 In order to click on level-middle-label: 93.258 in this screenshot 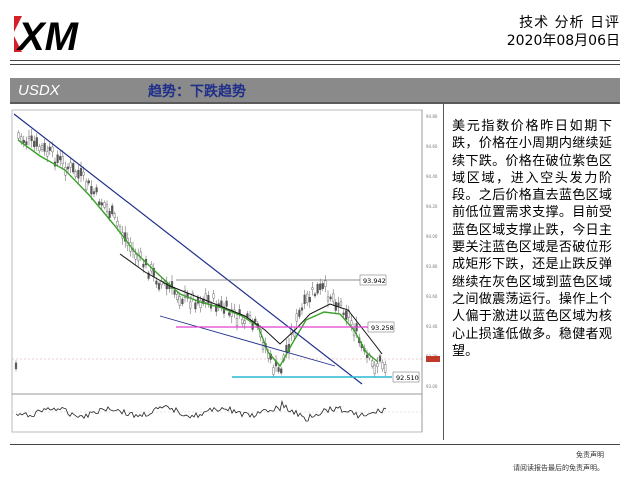, I will do `click(382, 328)`.